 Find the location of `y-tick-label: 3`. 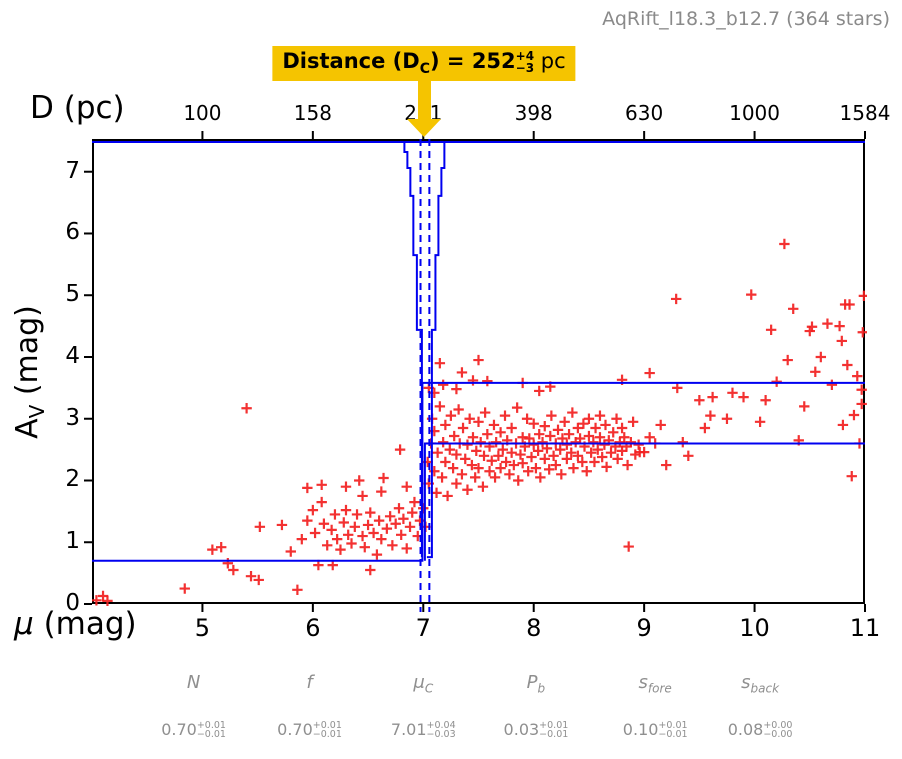

y-tick-label: 3 is located at coordinates (72, 417).